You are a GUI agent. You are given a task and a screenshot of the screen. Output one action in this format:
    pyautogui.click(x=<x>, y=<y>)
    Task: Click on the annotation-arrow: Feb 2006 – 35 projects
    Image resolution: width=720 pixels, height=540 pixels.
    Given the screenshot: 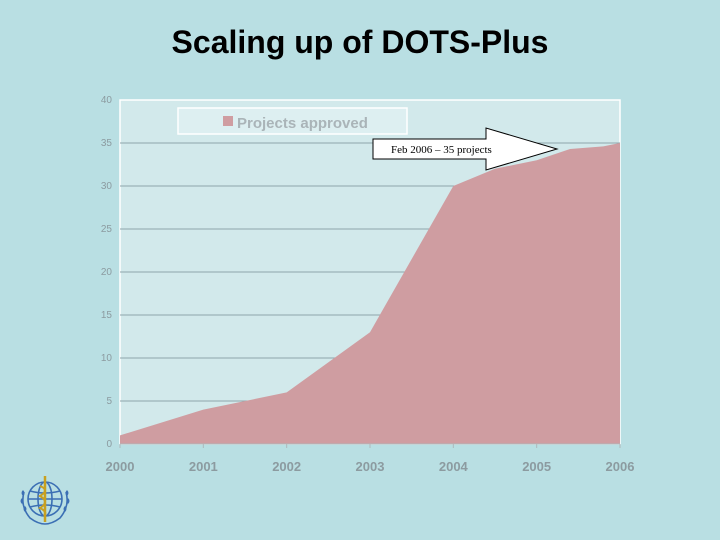 What is the action you would take?
    pyautogui.click(x=465, y=149)
    